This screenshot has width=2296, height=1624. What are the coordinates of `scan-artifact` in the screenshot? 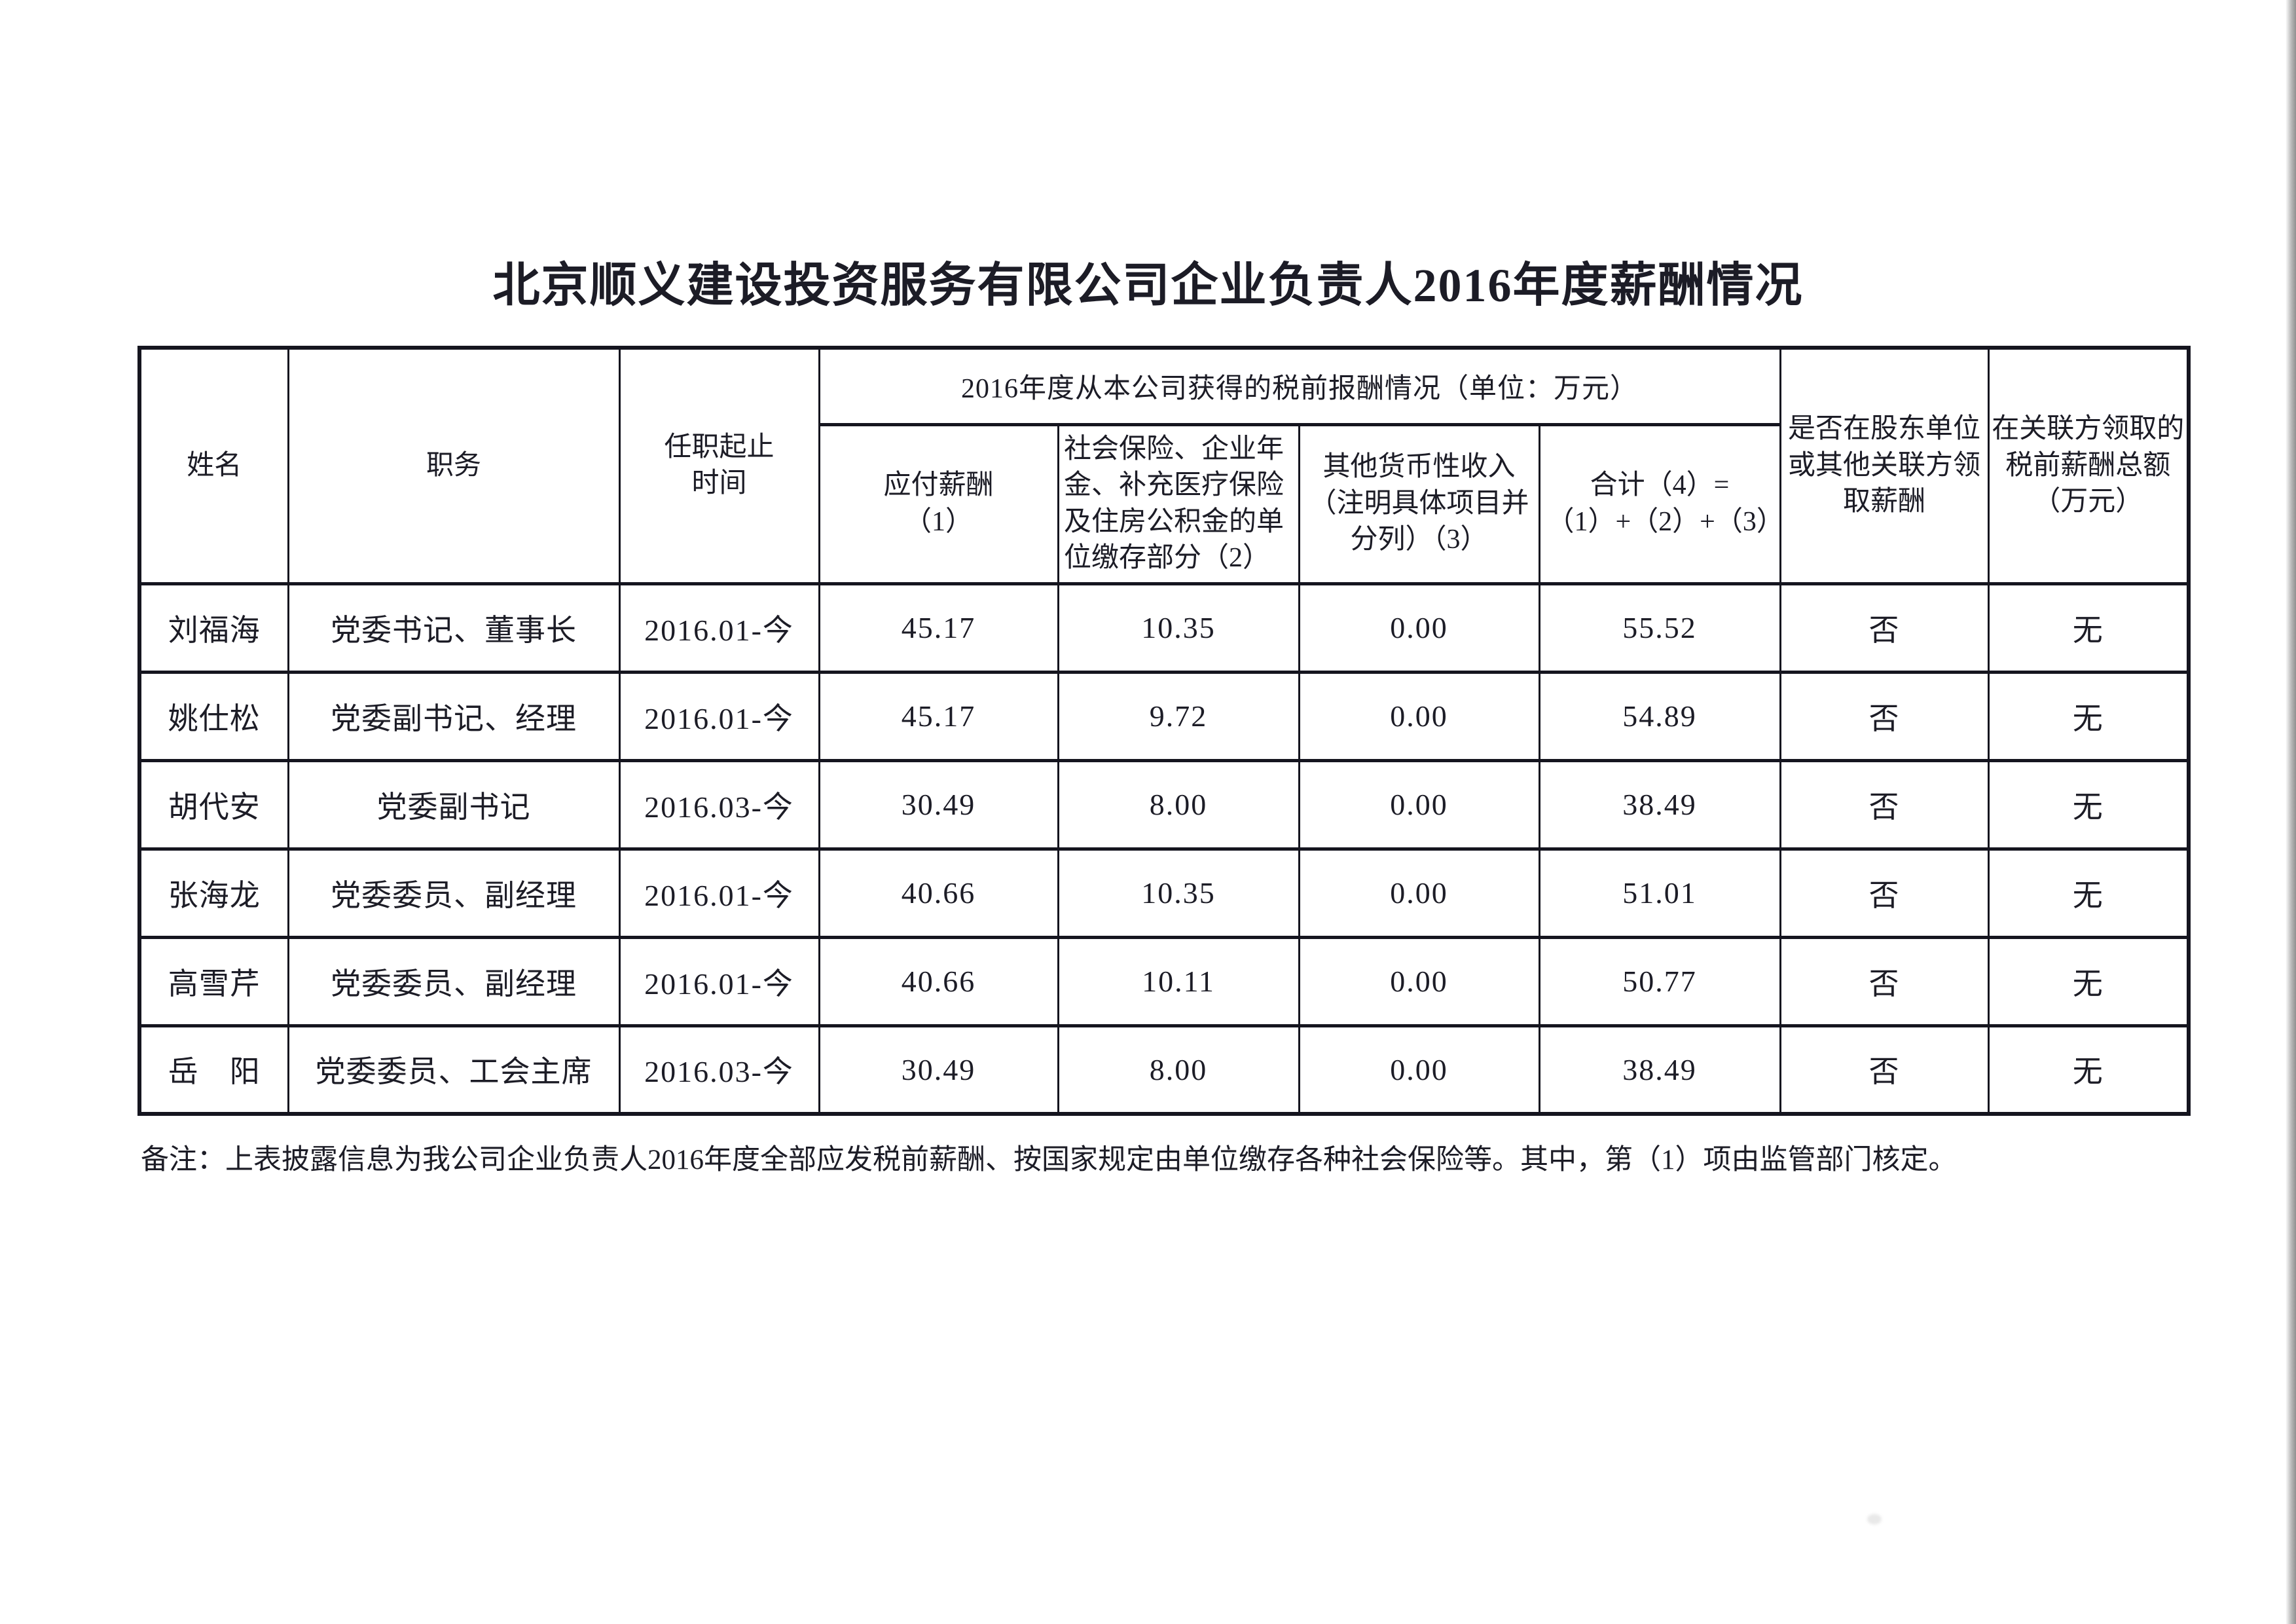 It's located at (1874, 1519).